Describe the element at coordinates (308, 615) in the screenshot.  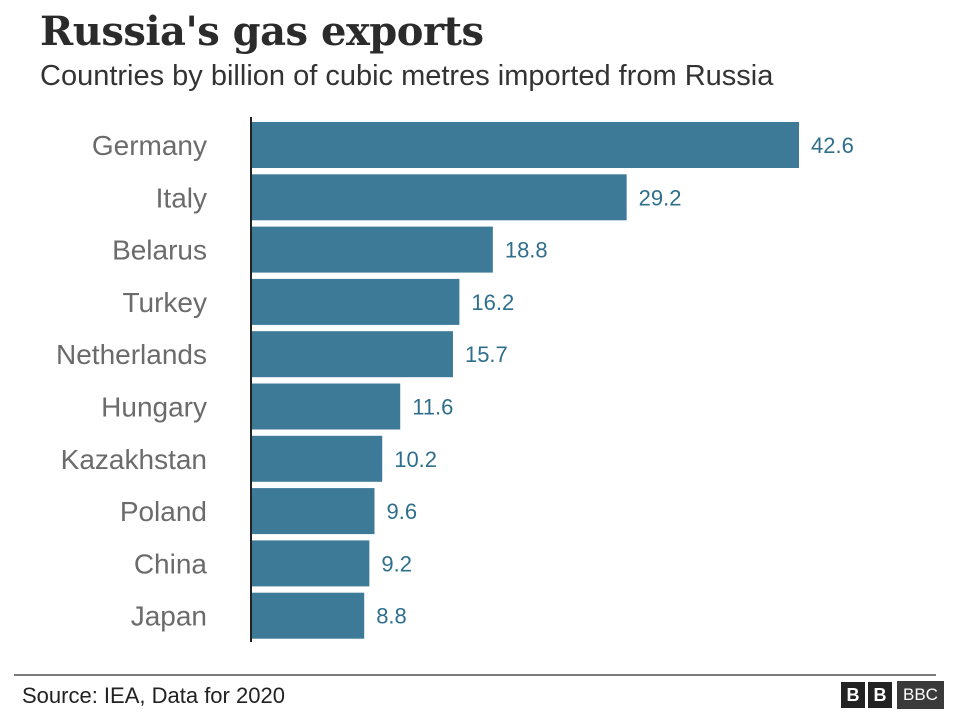
I see `bar-japan` at that location.